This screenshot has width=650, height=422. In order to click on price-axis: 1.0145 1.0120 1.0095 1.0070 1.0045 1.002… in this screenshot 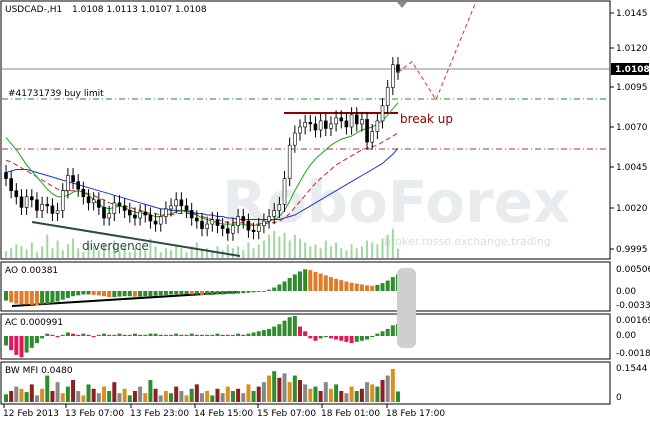, I will do `click(629, 132)`.